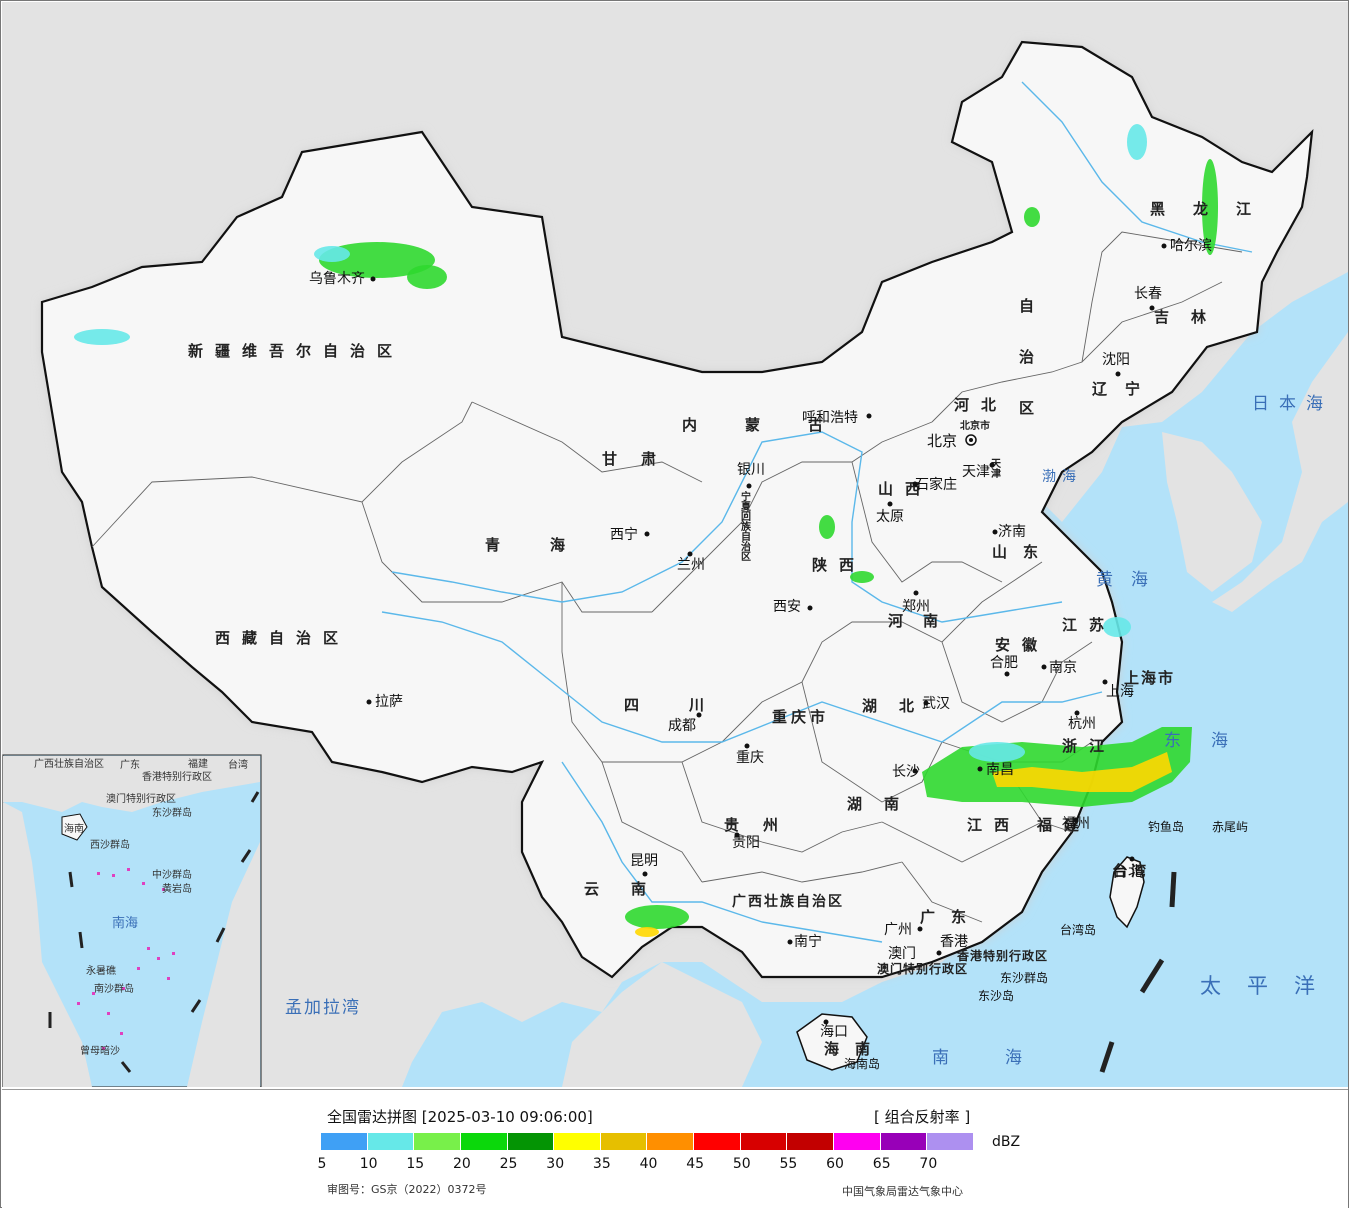 This screenshot has width=1349, height=1208. Describe the element at coordinates (788, 1164) in the screenshot. I see `scale-tick-label: 55` at that location.